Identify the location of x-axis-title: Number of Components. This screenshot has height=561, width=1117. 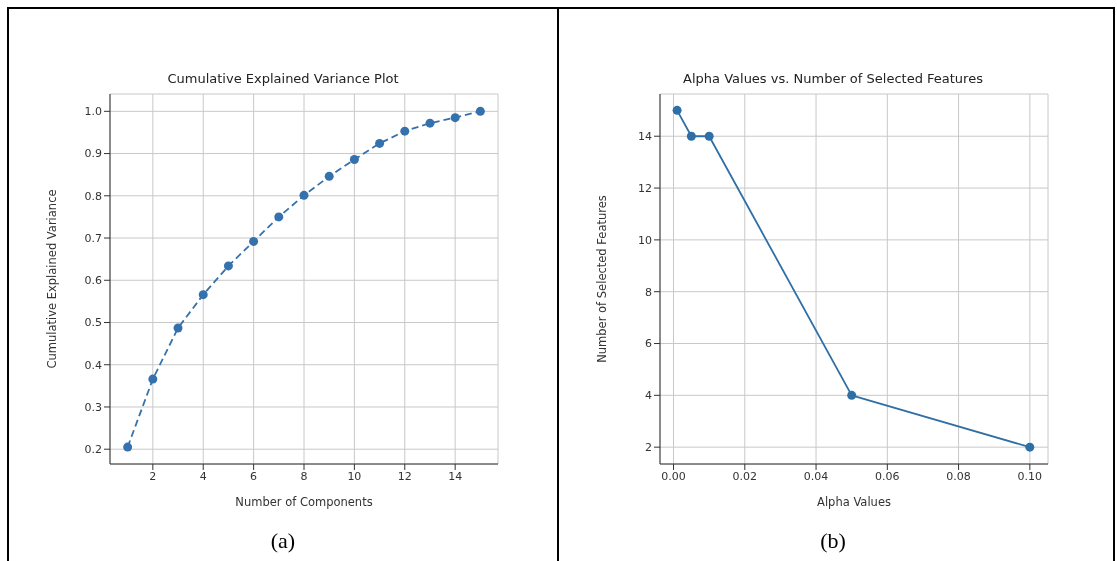
(304, 502).